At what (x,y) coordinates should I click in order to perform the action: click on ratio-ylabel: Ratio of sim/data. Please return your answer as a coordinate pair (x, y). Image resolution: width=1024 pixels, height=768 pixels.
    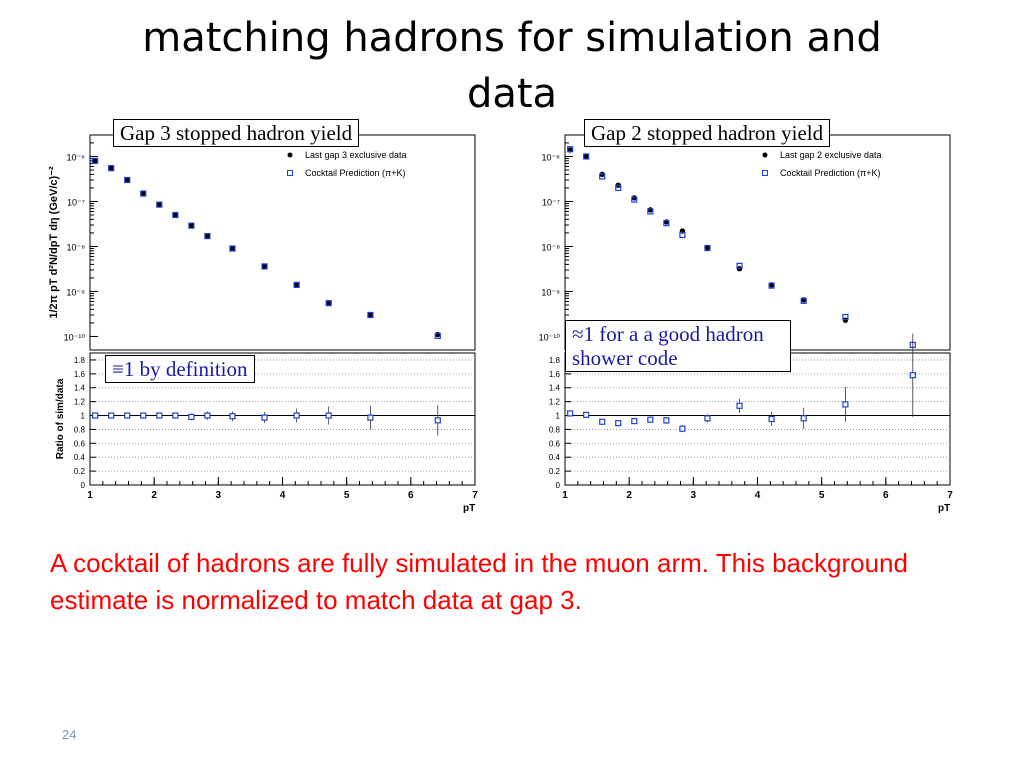
    Looking at the image, I should click on (60, 418).